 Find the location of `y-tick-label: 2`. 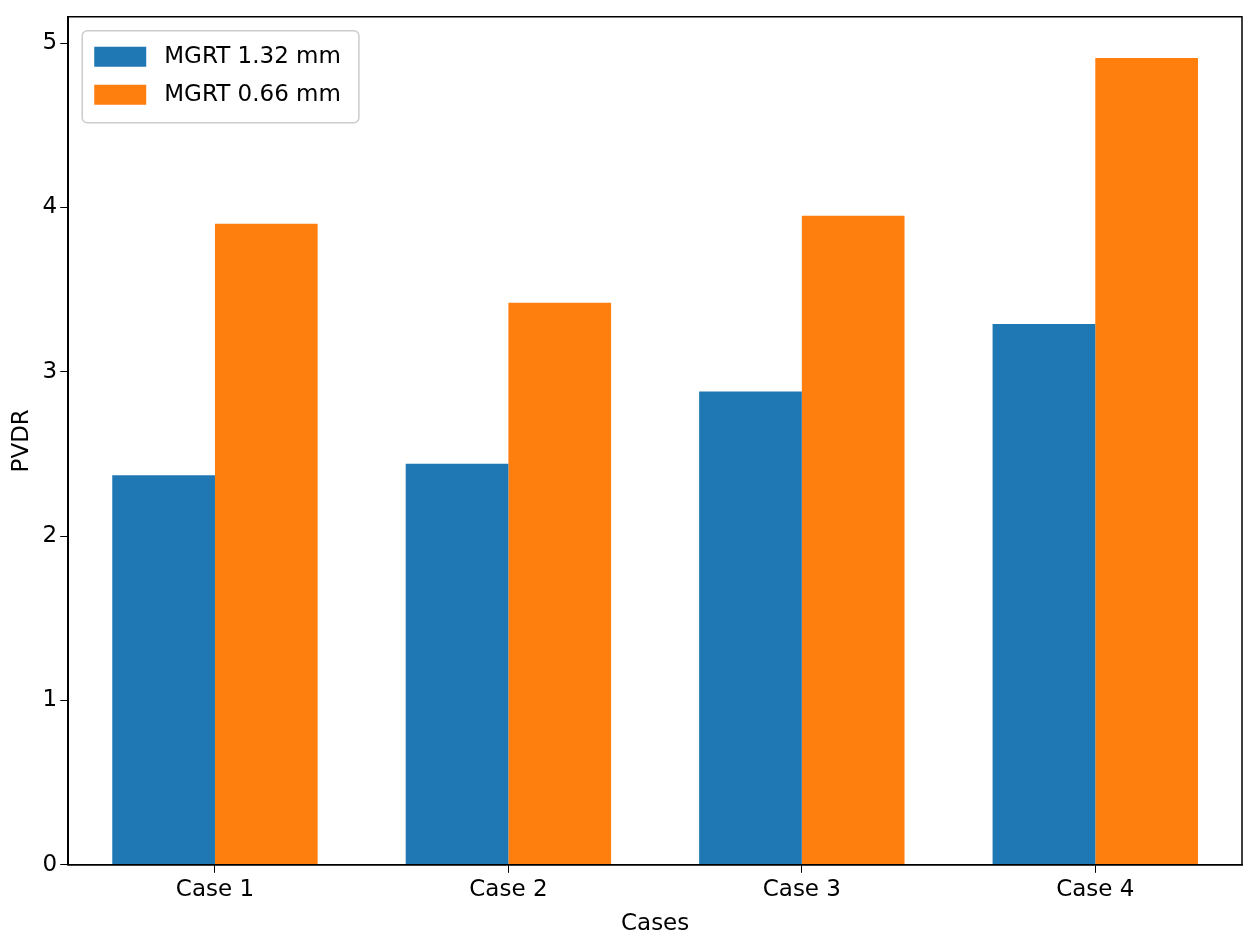

y-tick-label: 2 is located at coordinates (50, 534).